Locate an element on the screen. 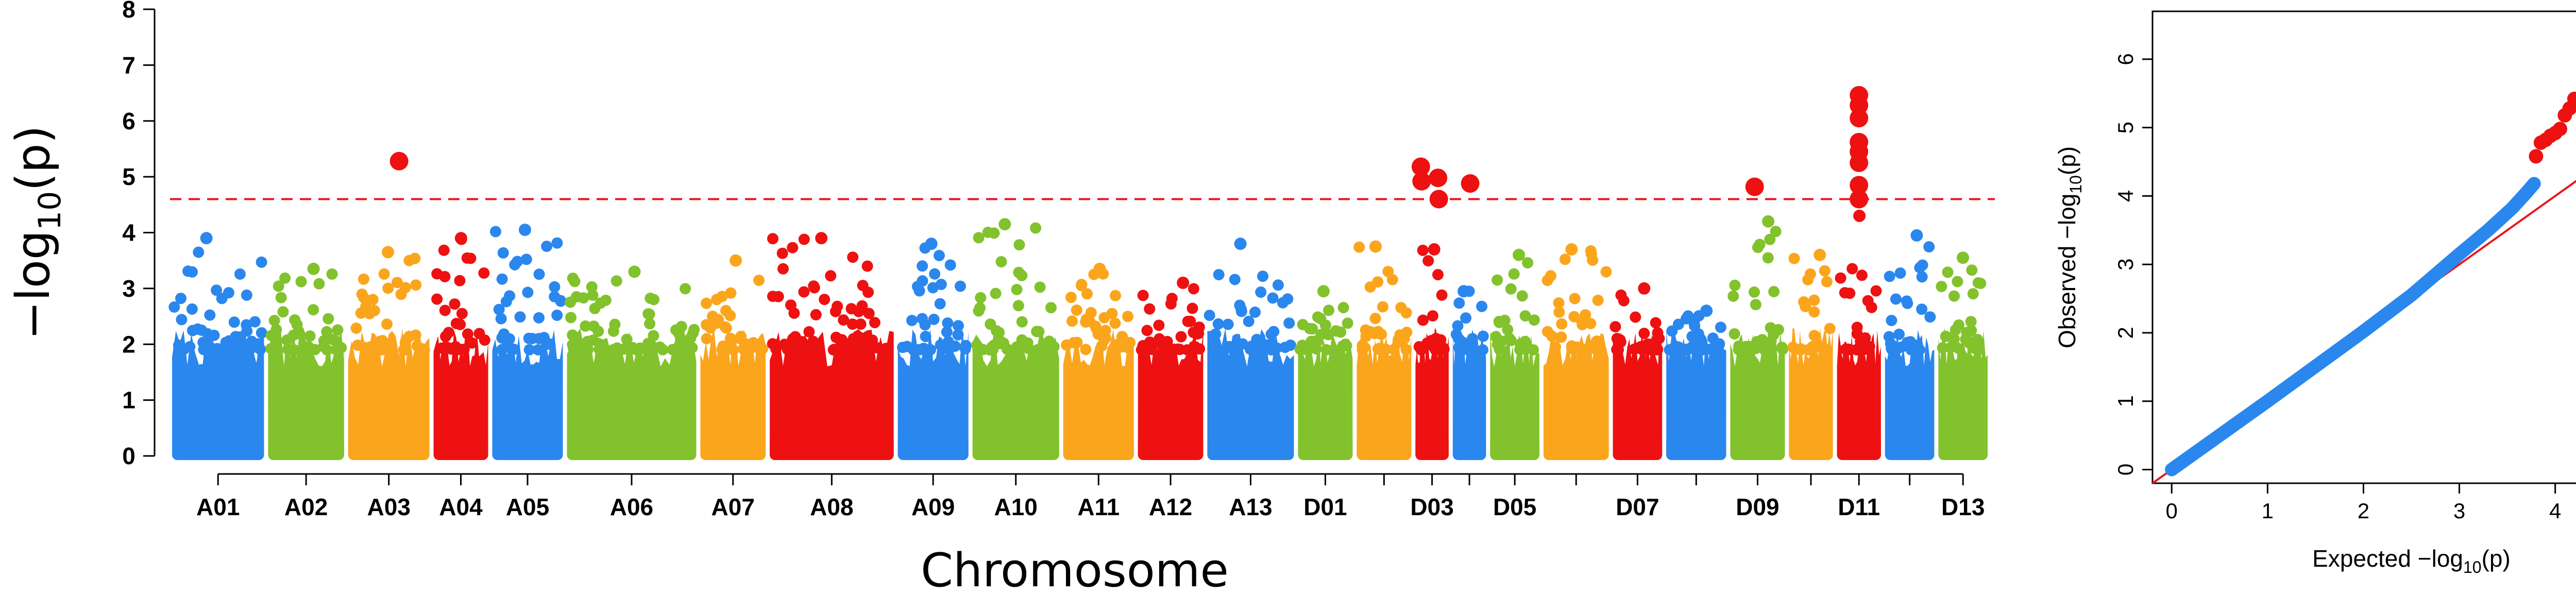 This screenshot has height=594, width=2576. chromosome-D10-bulk is located at coordinates (1811, 392).